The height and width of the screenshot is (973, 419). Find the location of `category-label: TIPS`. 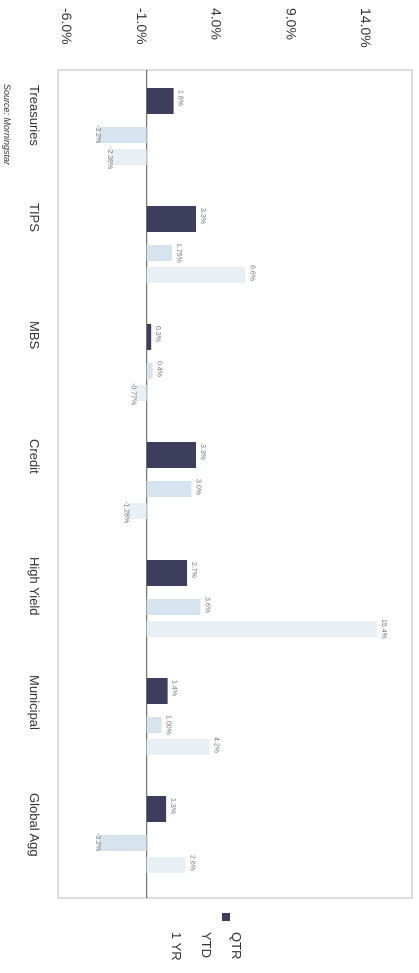

category-label: TIPS is located at coordinates (34, 217).